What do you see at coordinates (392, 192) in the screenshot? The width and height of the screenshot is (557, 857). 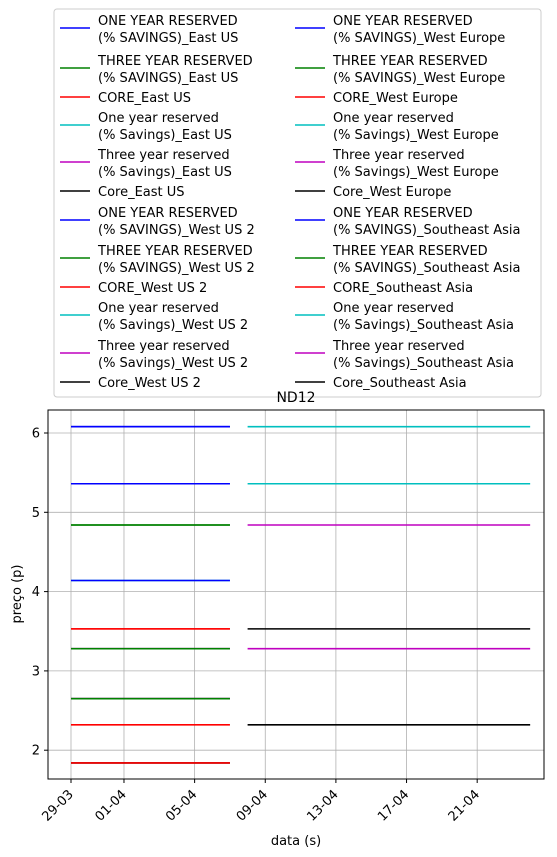 I see `legend-label: Core_West Europe` at bounding box center [392, 192].